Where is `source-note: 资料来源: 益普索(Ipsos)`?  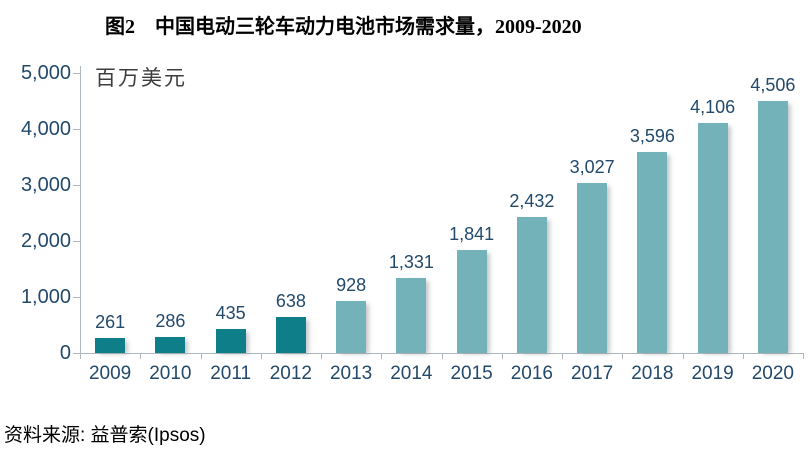 source-note: 资料来源: 益普索(Ipsos) is located at coordinates (105, 435).